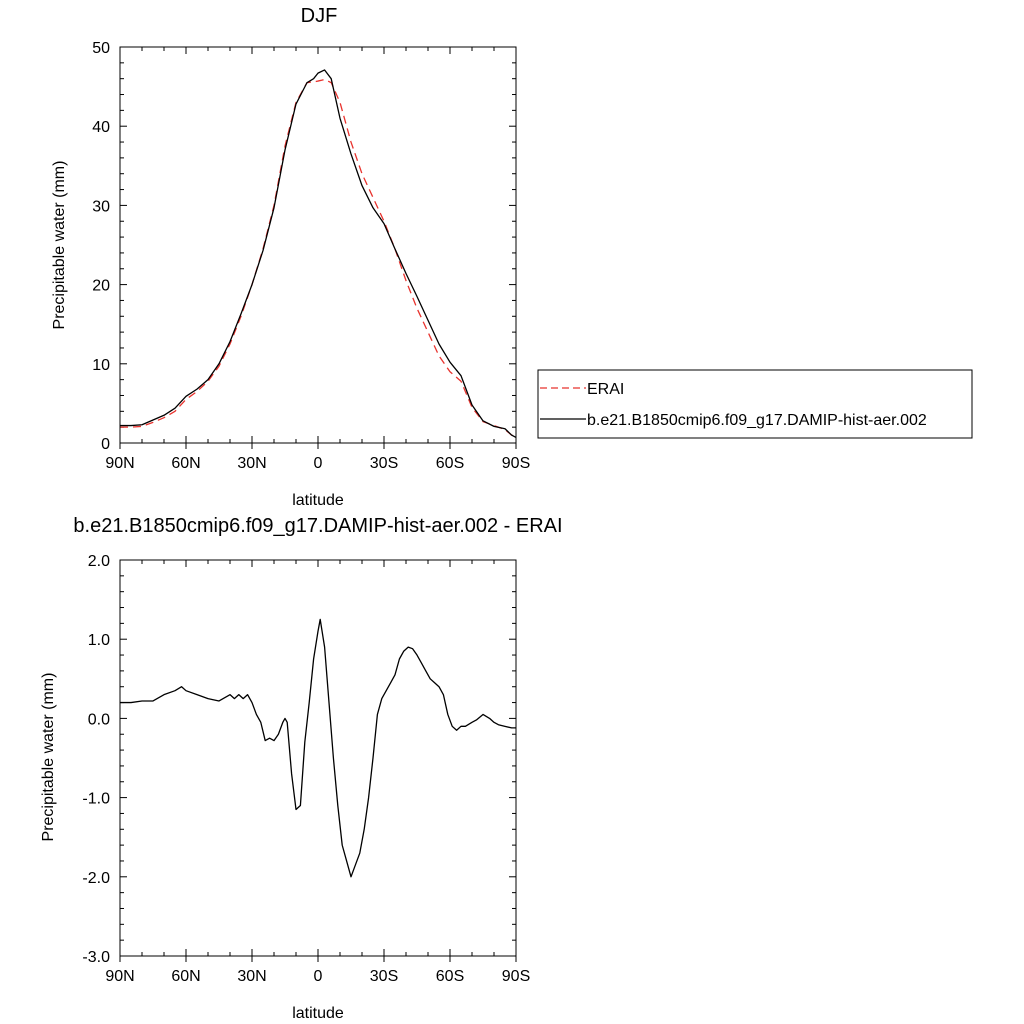 The image size is (1024, 1024). I want to click on legend-box, so click(755, 404).